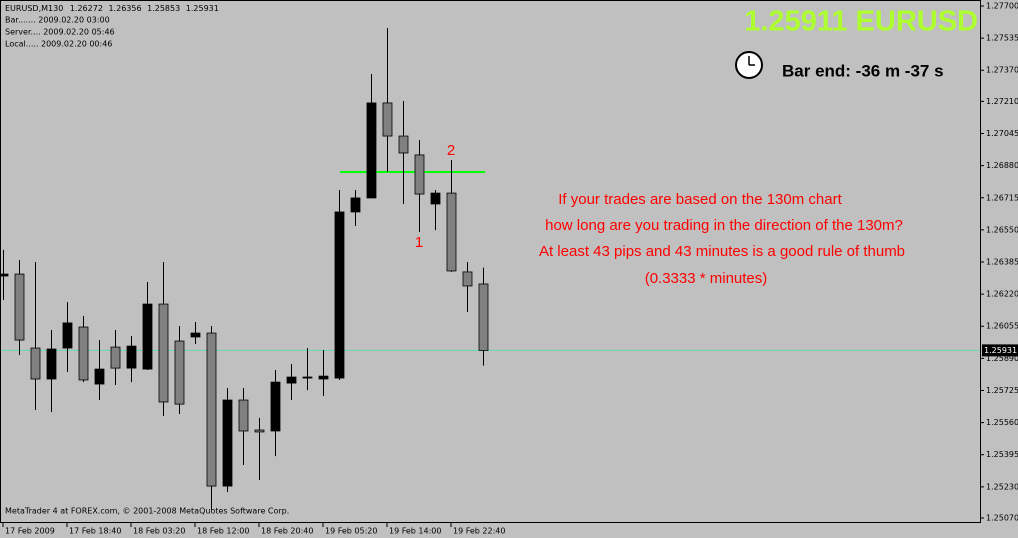  Describe the element at coordinates (1002, 486) in the screenshot. I see `y-tick-label: 1.25230` at that location.